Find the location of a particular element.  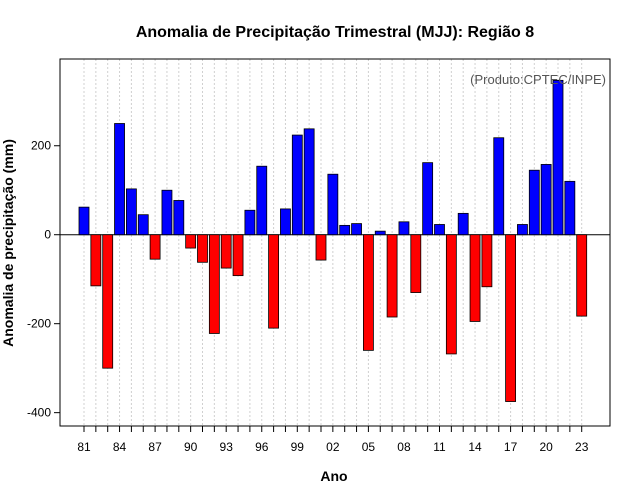

bar-1981 is located at coordinates (84, 221).